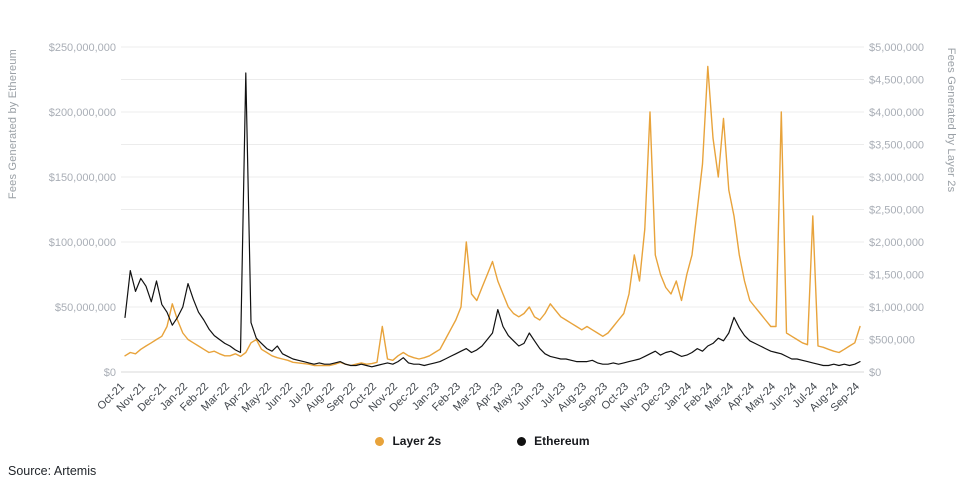 Image resolution: width=965 pixels, height=478 pixels. What do you see at coordinates (896, 243) in the screenshot?
I see `svg-text: $2,000,000` at bounding box center [896, 243].